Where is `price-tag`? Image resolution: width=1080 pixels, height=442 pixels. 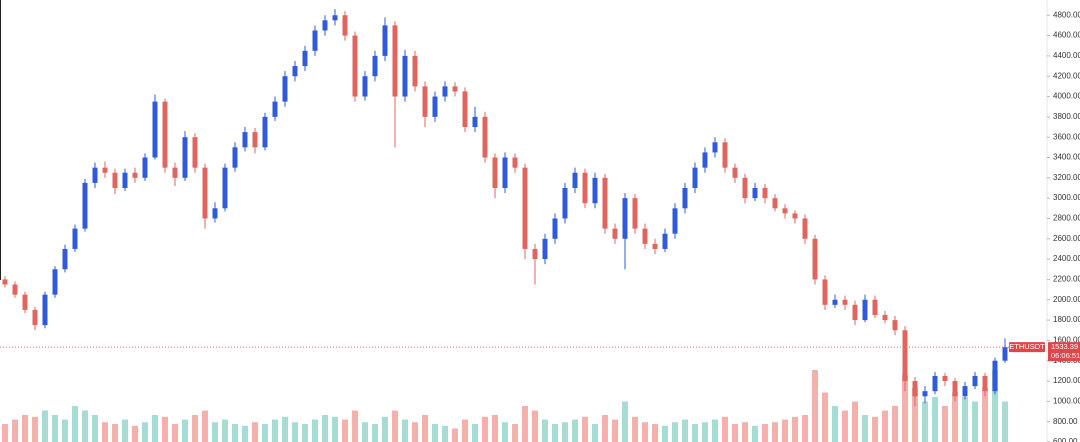
price-tag is located at coordinates (1064, 352).